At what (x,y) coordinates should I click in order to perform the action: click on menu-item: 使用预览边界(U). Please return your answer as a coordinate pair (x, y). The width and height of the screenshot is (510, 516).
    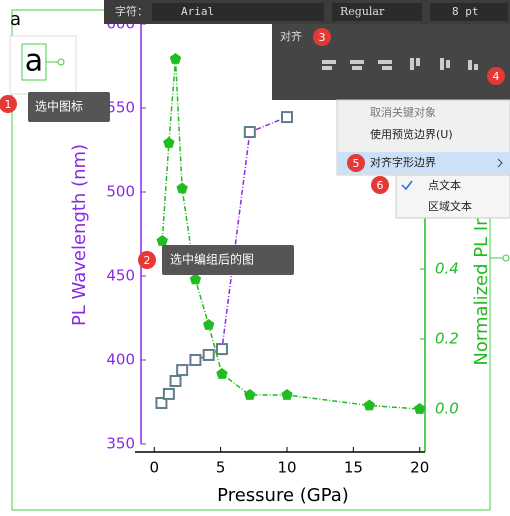
    Looking at the image, I should click on (411, 134).